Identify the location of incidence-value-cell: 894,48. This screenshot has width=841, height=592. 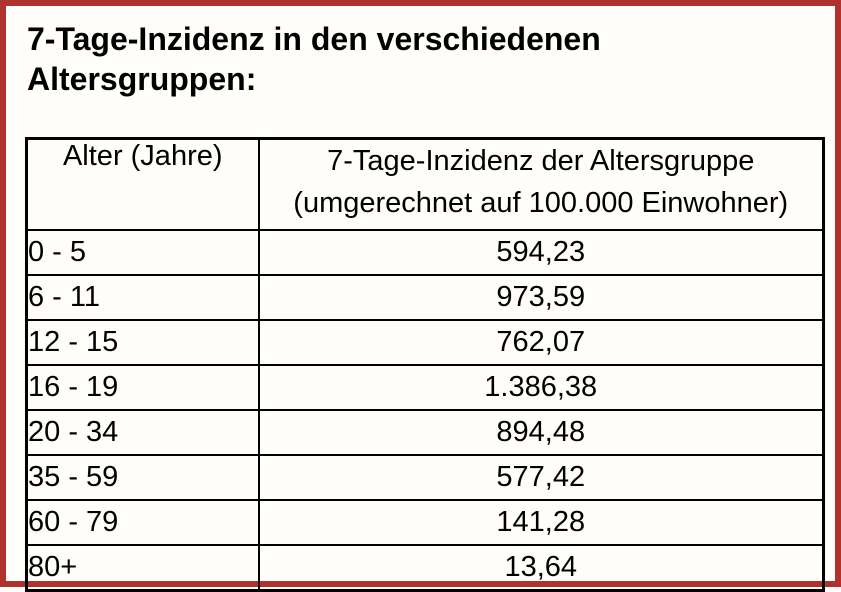
(541, 432).